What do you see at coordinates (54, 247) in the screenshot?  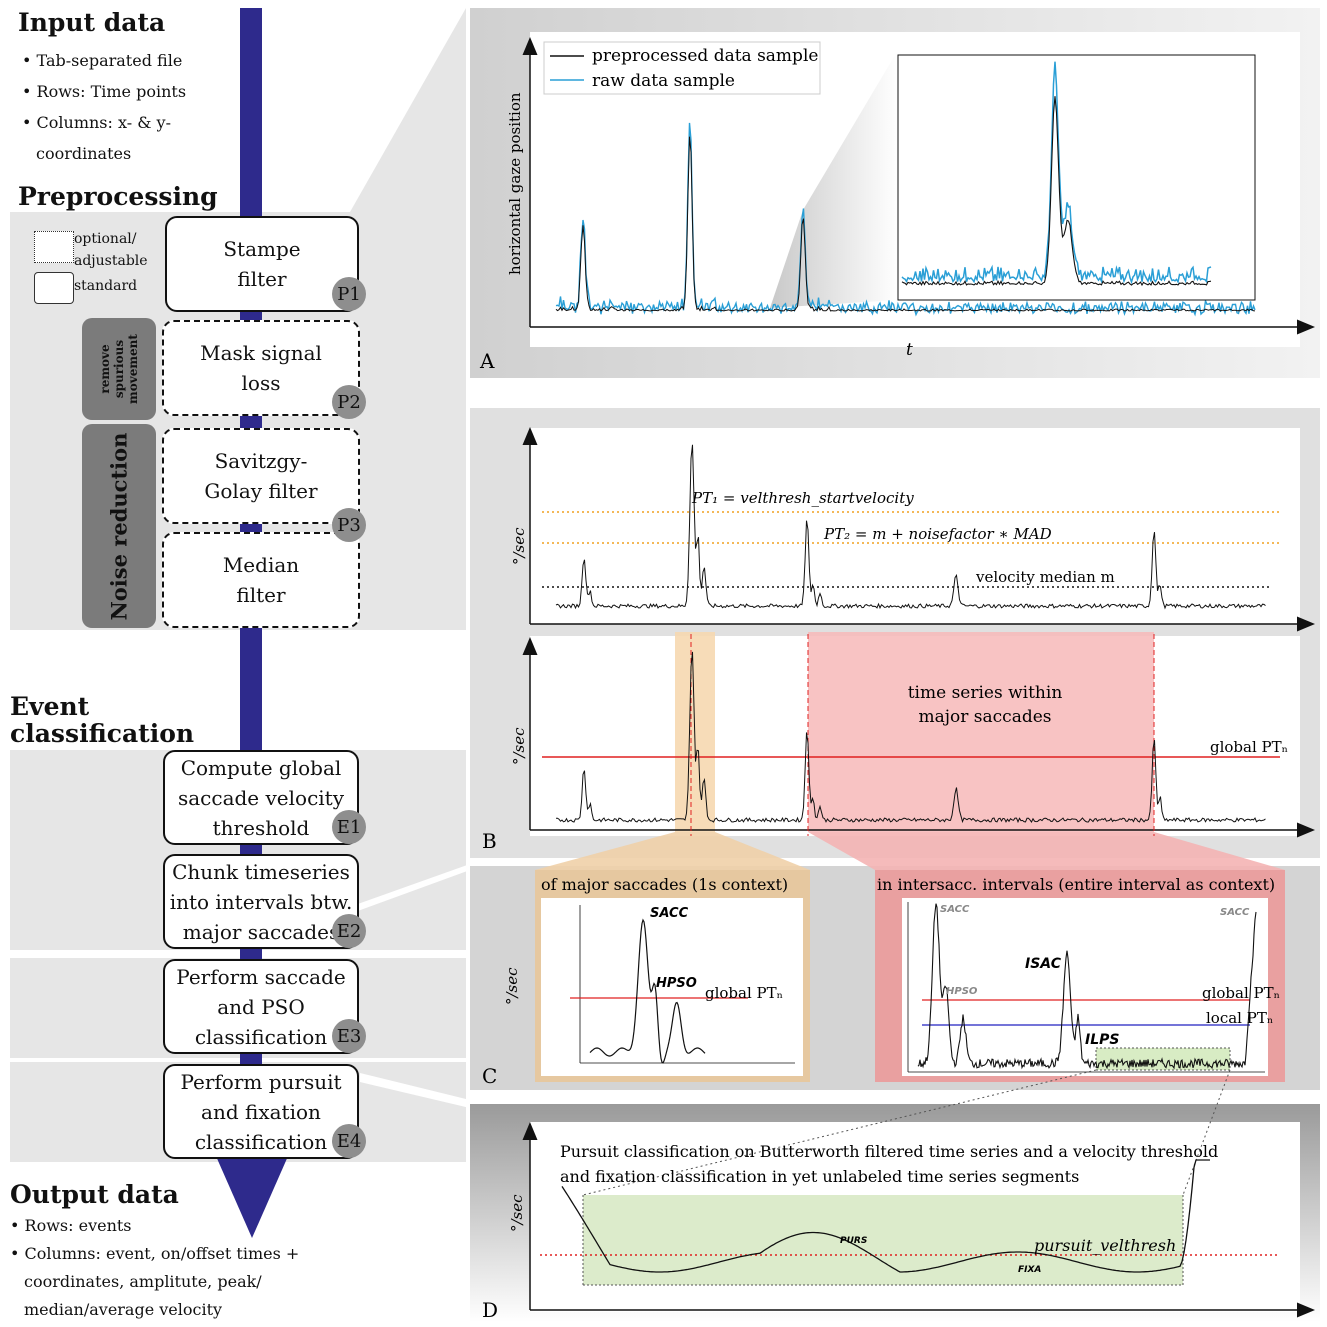 I see `legend-optional-swatch` at bounding box center [54, 247].